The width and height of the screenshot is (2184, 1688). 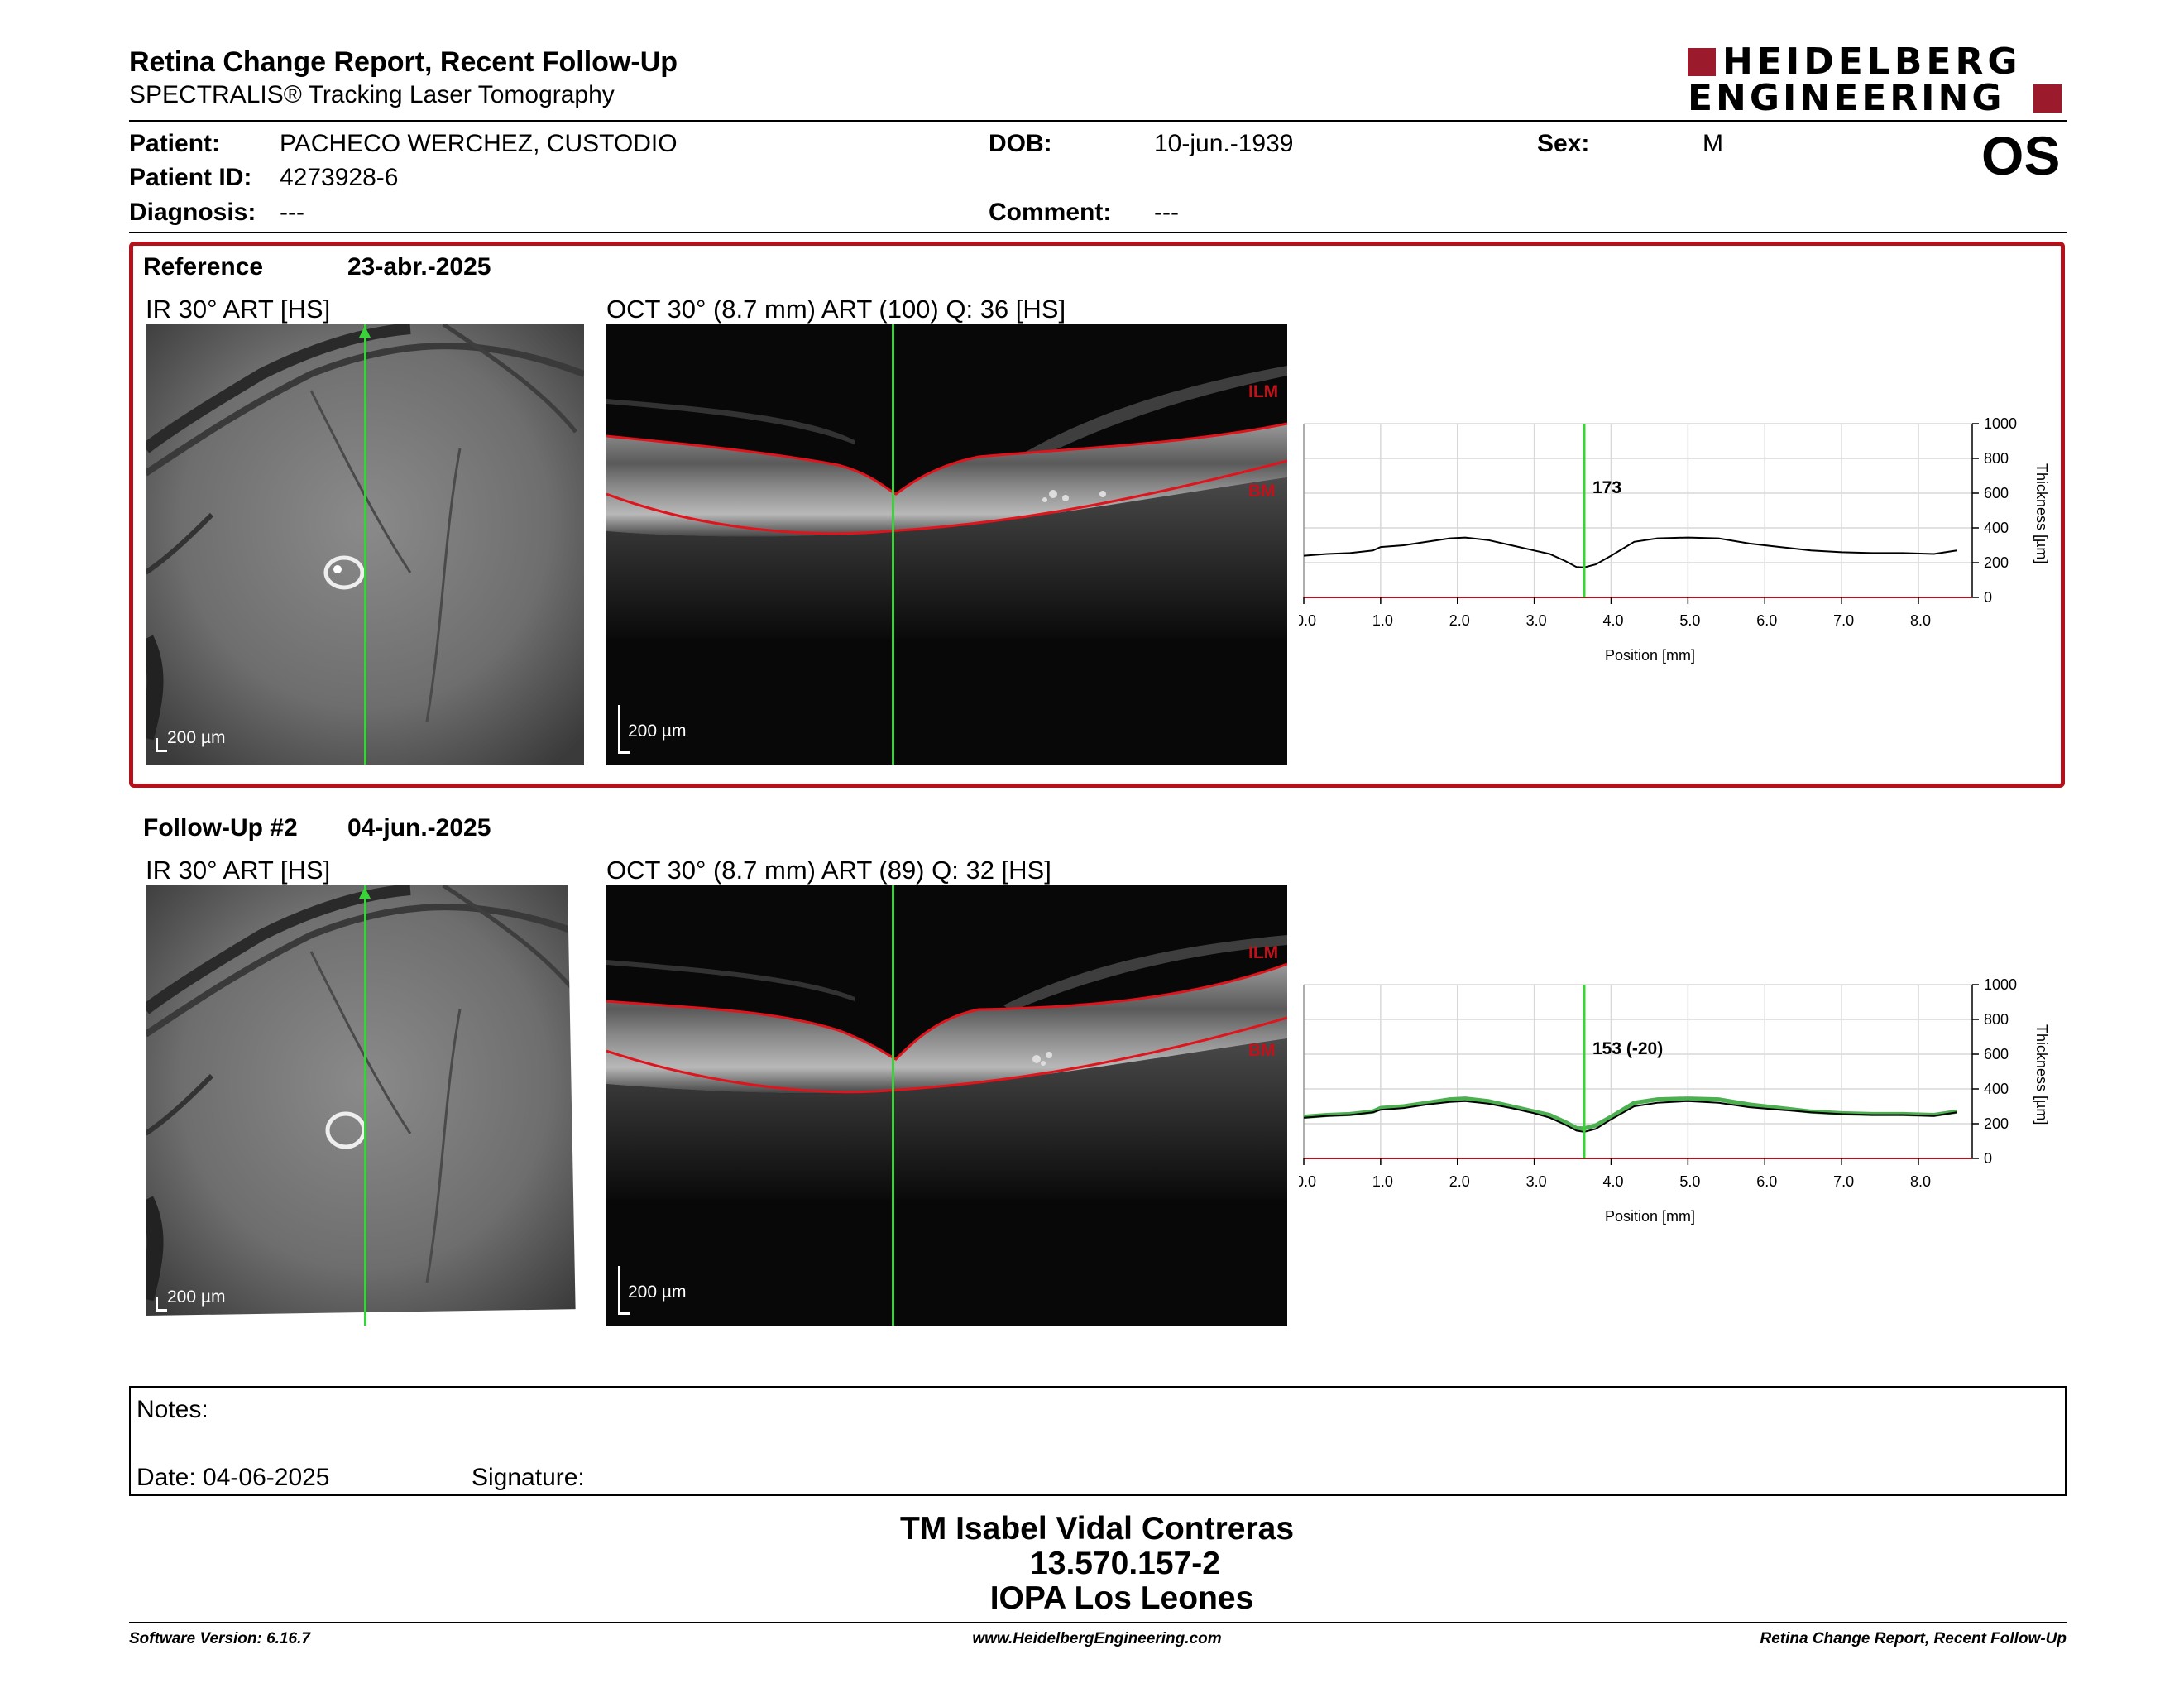 I want to click on followup-oct-caption: OCT 30° (8.7 mm) ART (89) Q: 32 [HS], so click(x=828, y=870).